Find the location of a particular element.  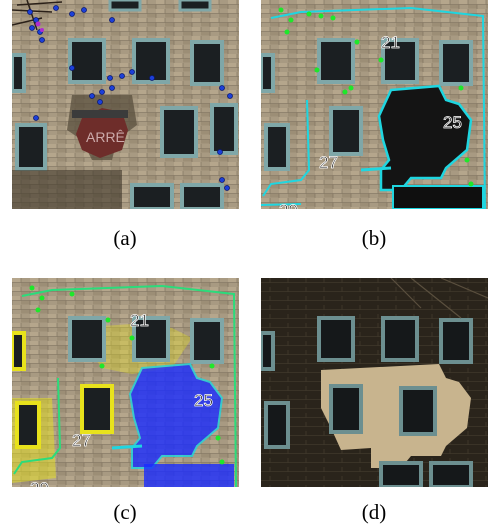

caption-d: (d) is located at coordinates (374, 512).